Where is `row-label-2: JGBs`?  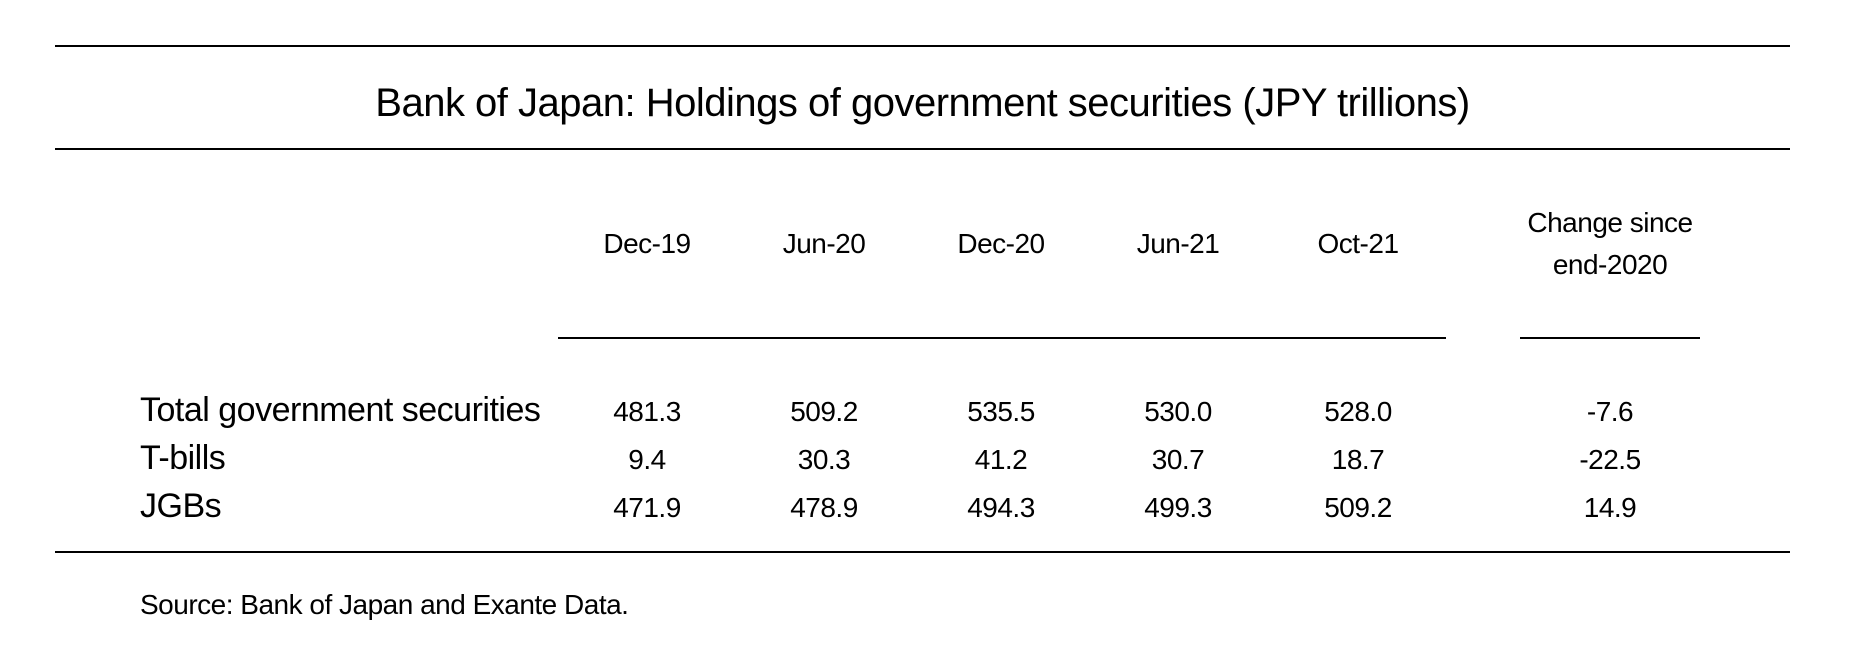 row-label-2: JGBs is located at coordinates (181, 506).